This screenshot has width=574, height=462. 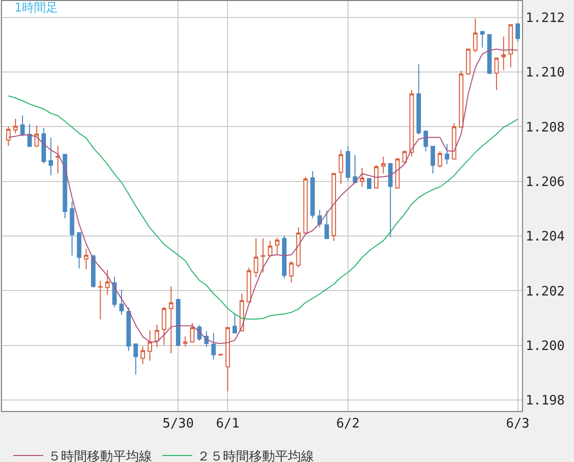 I want to click on legend-label: ２５時間移動平均線, so click(x=255, y=456).